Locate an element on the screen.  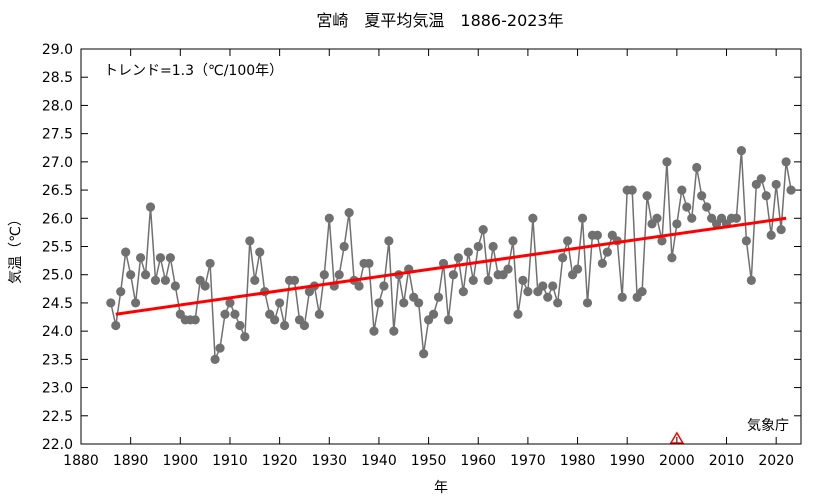
chart-title: 宮崎 夏平均気温 1886-2023年 is located at coordinates (439, 20).